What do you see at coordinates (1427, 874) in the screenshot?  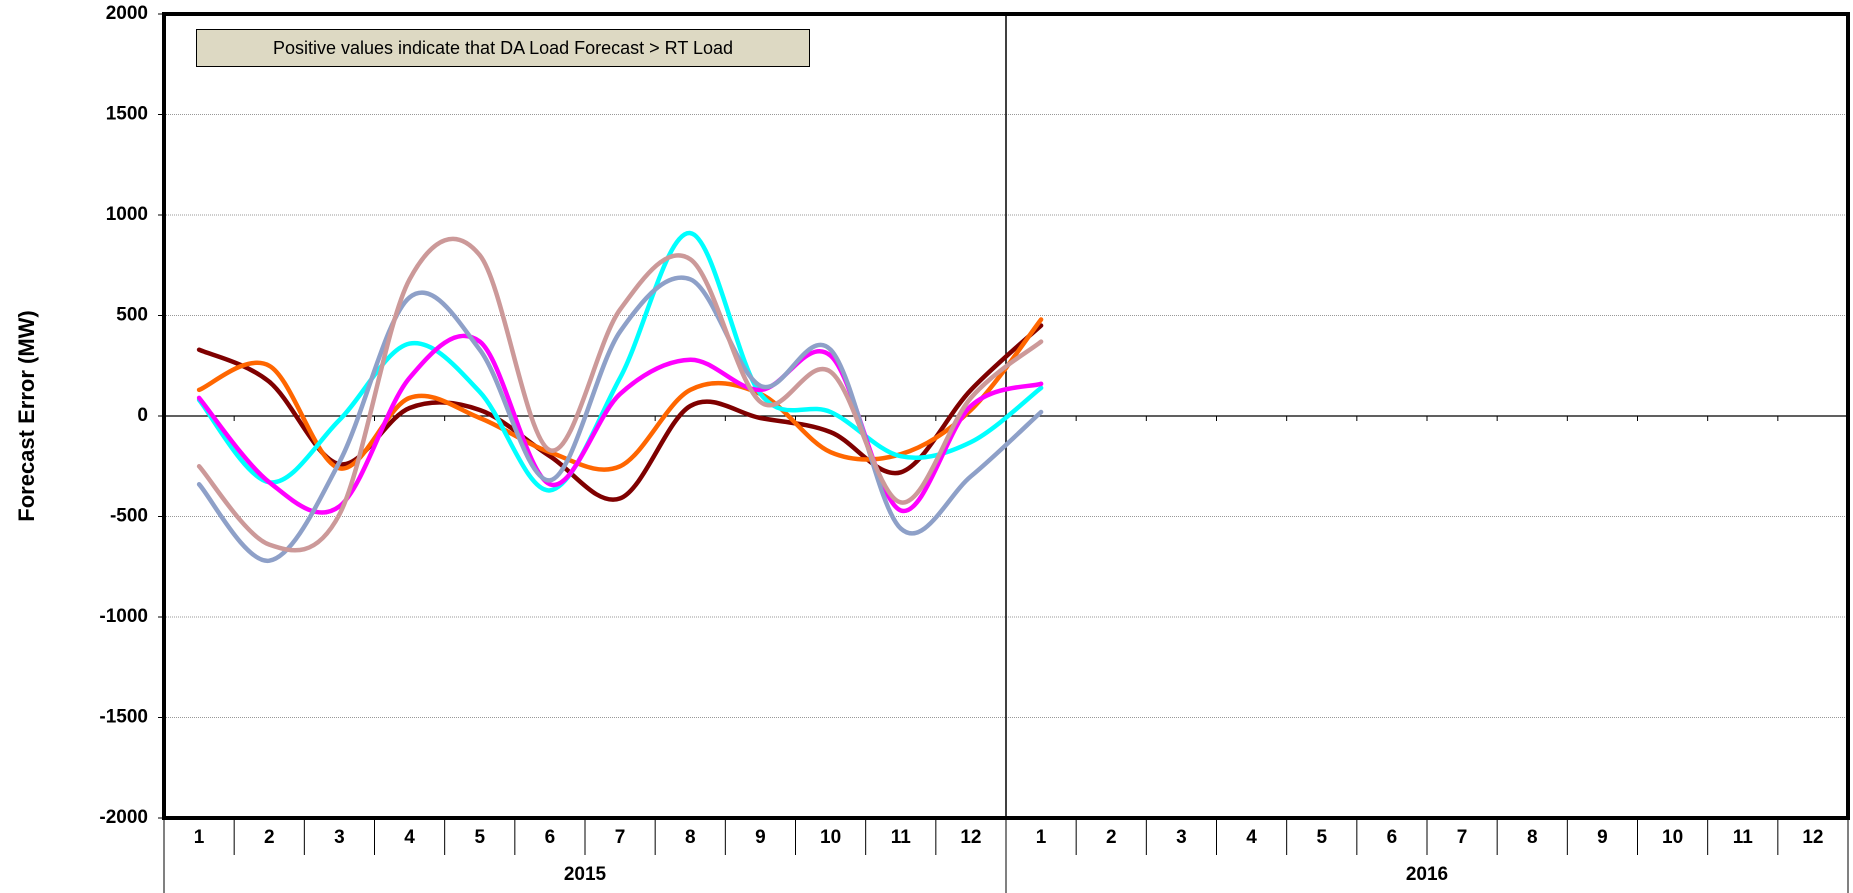 I see `x-year-label: 2016` at bounding box center [1427, 874].